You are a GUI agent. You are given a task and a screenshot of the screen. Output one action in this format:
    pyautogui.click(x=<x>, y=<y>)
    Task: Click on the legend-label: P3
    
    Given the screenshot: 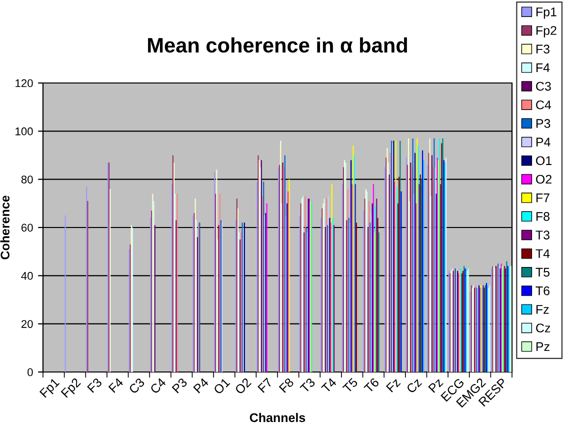 What is the action you would take?
    pyautogui.click(x=543, y=123)
    